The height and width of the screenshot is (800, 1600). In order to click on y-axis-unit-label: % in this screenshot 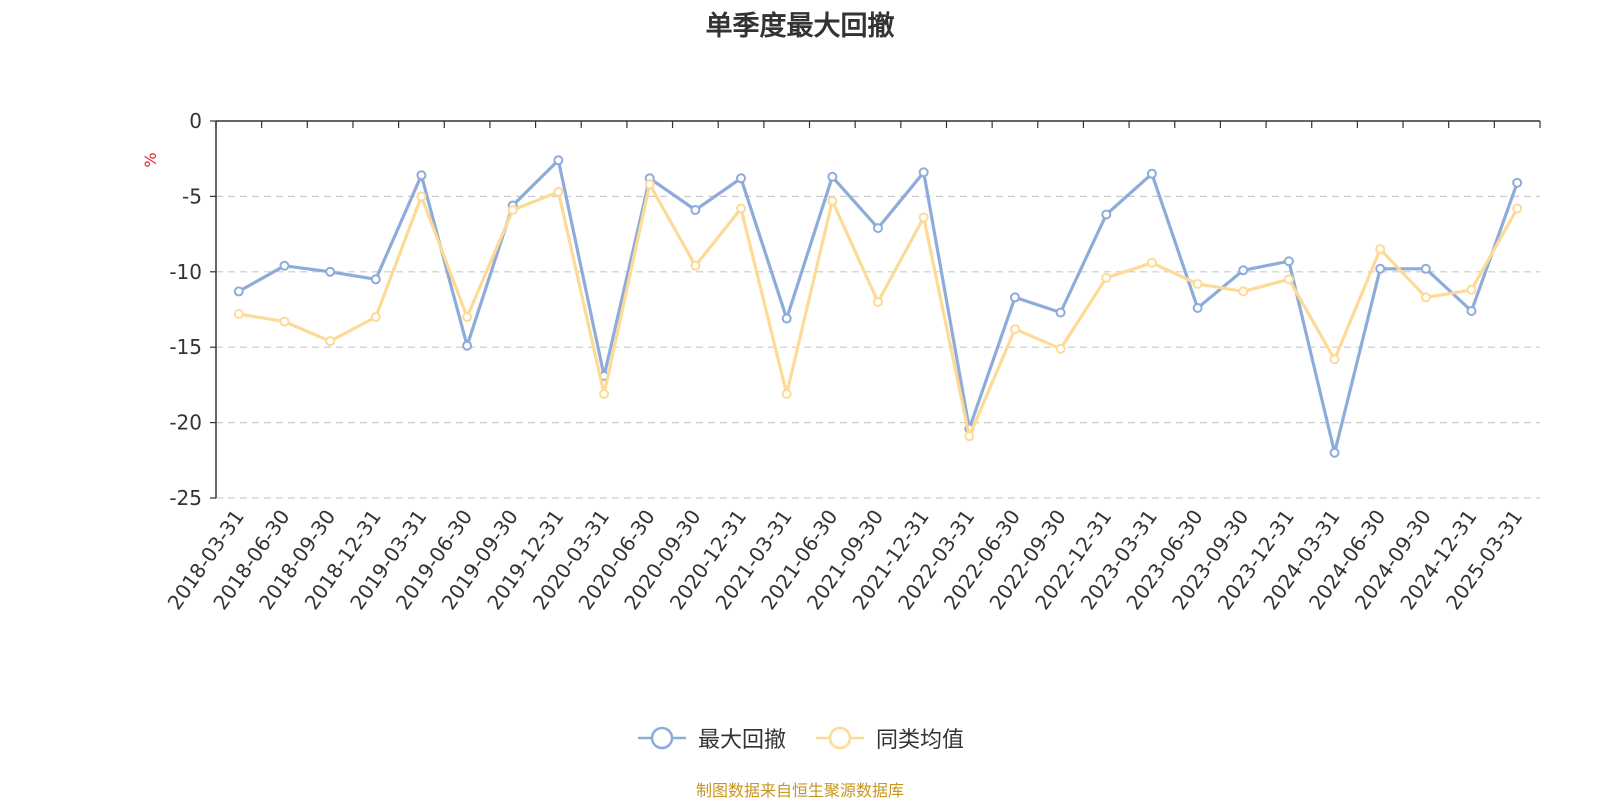, I will do `click(150, 159)`.